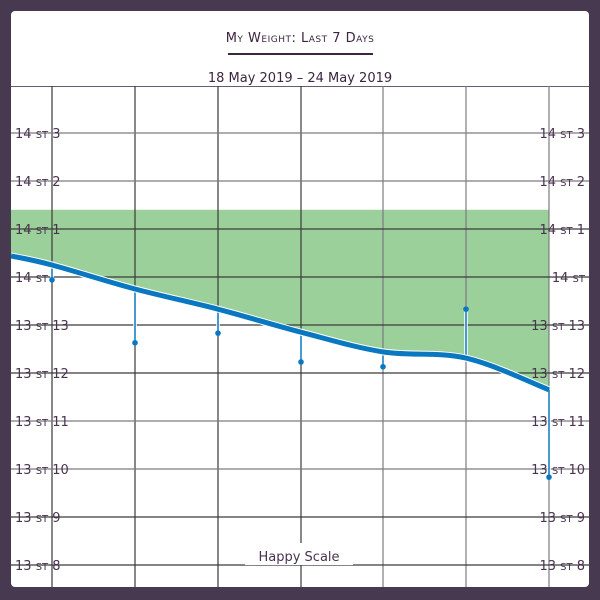 Image resolution: width=600 pixels, height=600 pixels. I want to click on date-range: 18 May 2019 – 24 May 2019, so click(300, 78).